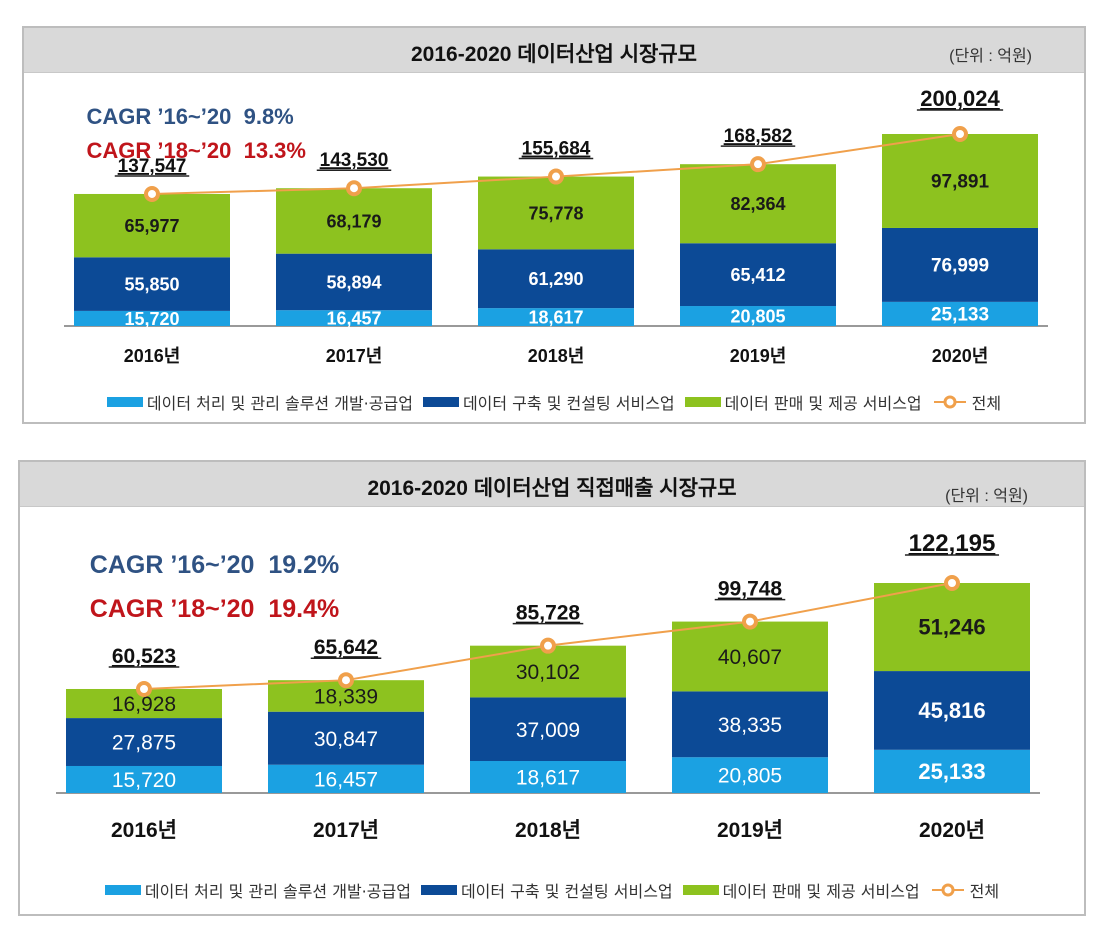 The width and height of the screenshot is (1119, 940). Describe the element at coordinates (951, 710) in the screenshot. I see `data-label: 45,816` at that location.